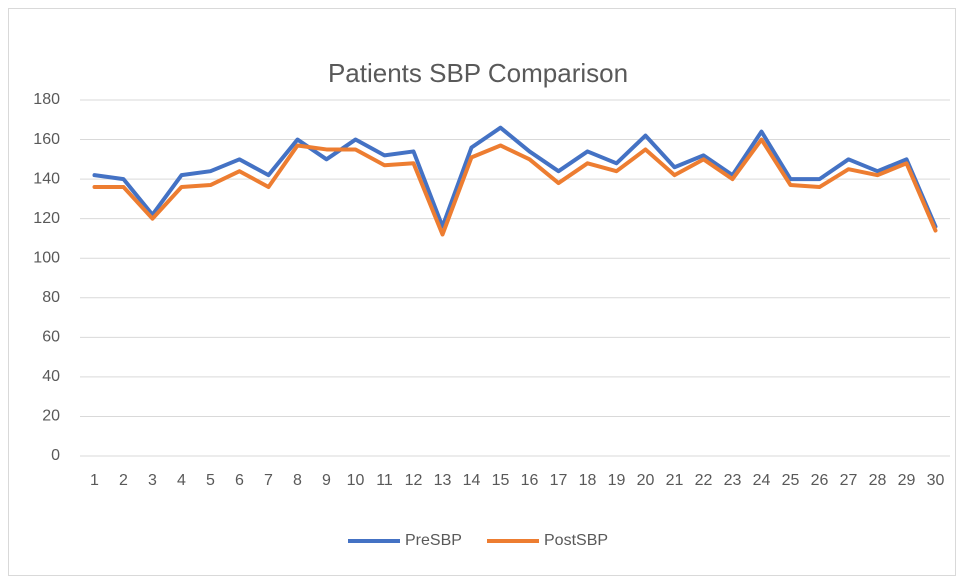 The image size is (957, 577). I want to click on x-tick-label: 25, so click(791, 480).